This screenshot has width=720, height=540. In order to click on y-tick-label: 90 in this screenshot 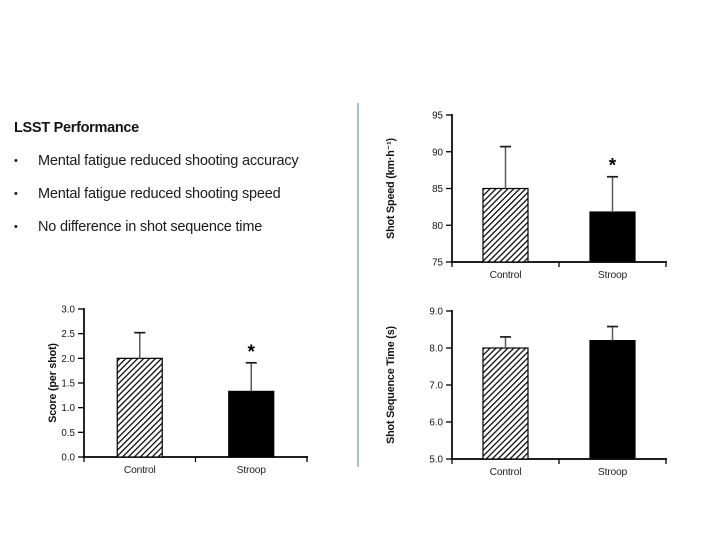, I will do `click(437, 152)`.